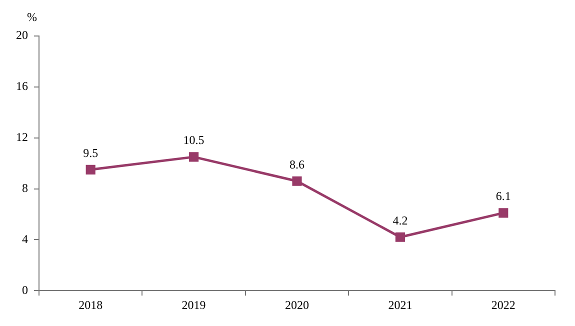 This screenshot has width=575, height=326. Describe the element at coordinates (32, 17) in the screenshot. I see `y-axis-title: %` at that location.